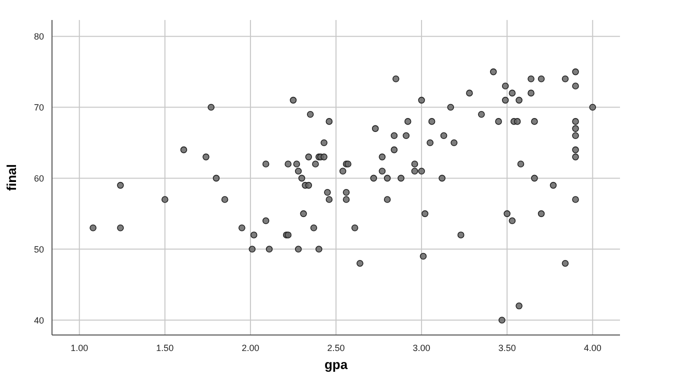  I want to click on y-tick-label: 80, so click(39, 36).